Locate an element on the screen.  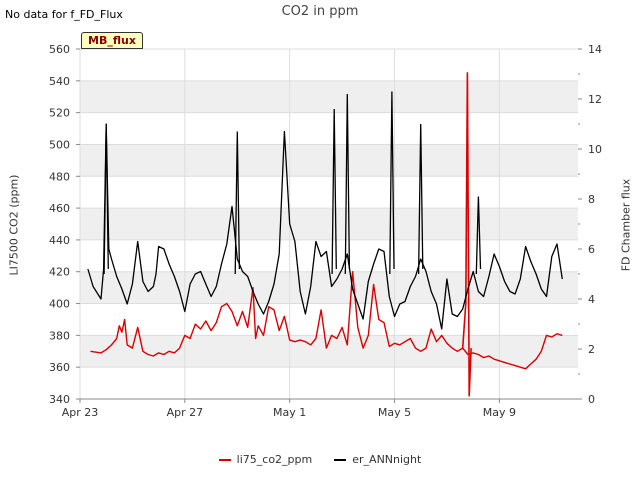
legend-label-li75: li75_co2_ppm is located at coordinates (274, 459).